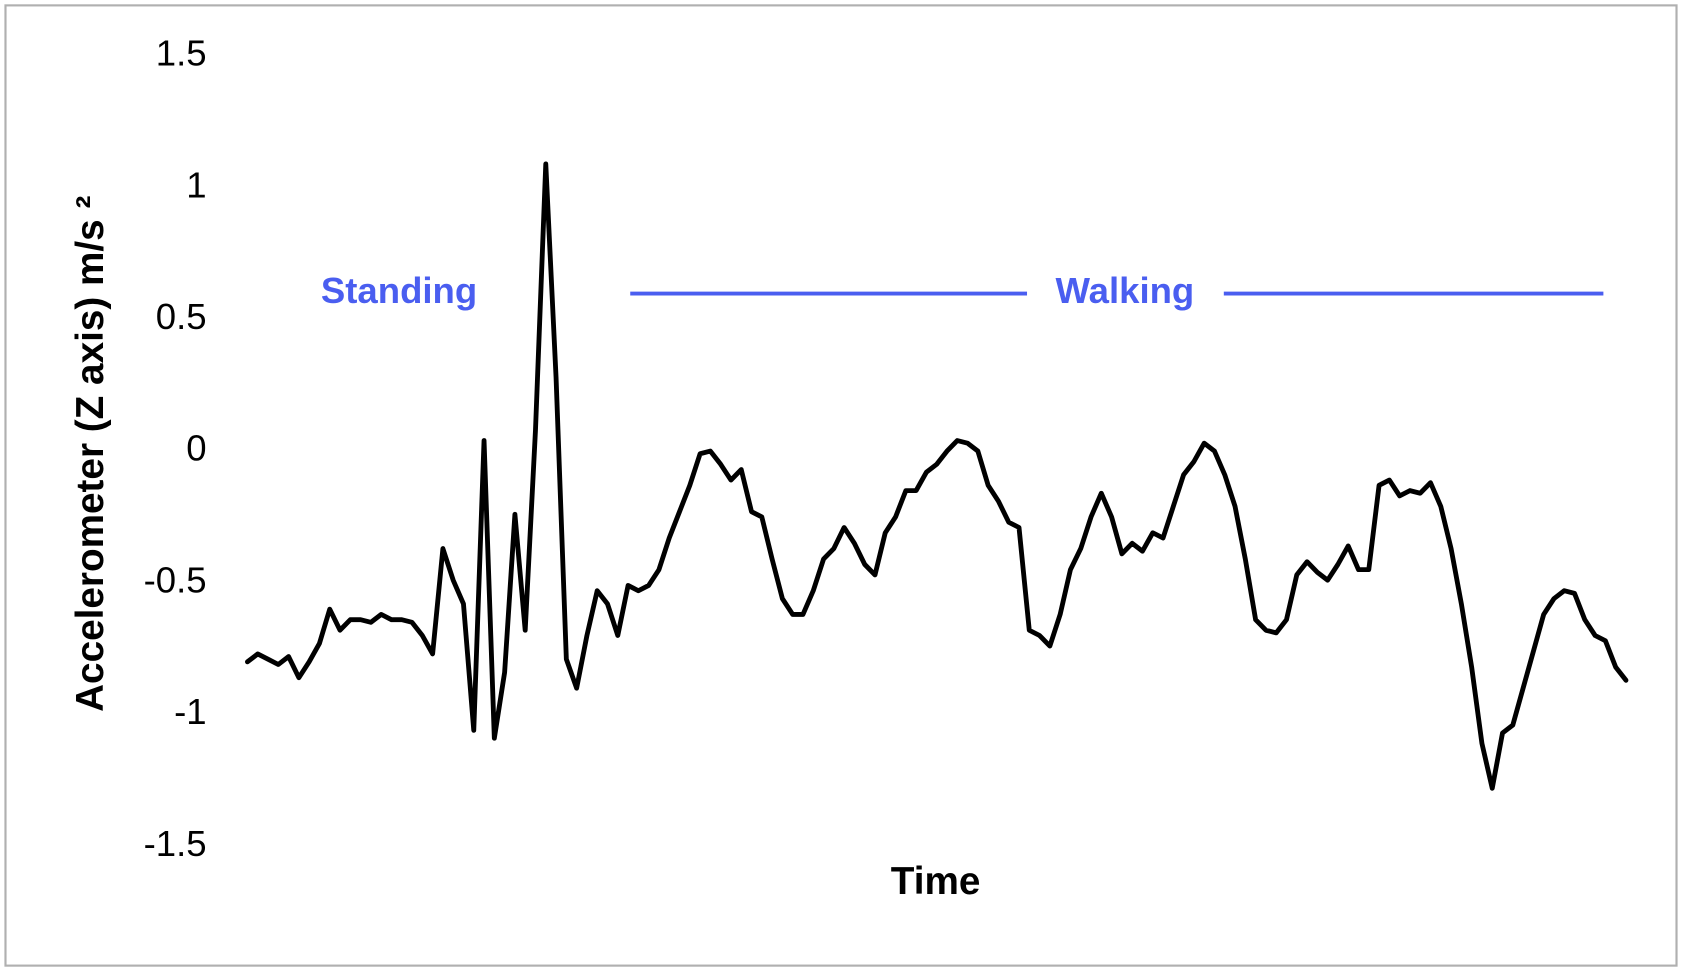 The width and height of the screenshot is (1682, 971). What do you see at coordinates (181, 316) in the screenshot?
I see `y-tick-label: 0.5` at bounding box center [181, 316].